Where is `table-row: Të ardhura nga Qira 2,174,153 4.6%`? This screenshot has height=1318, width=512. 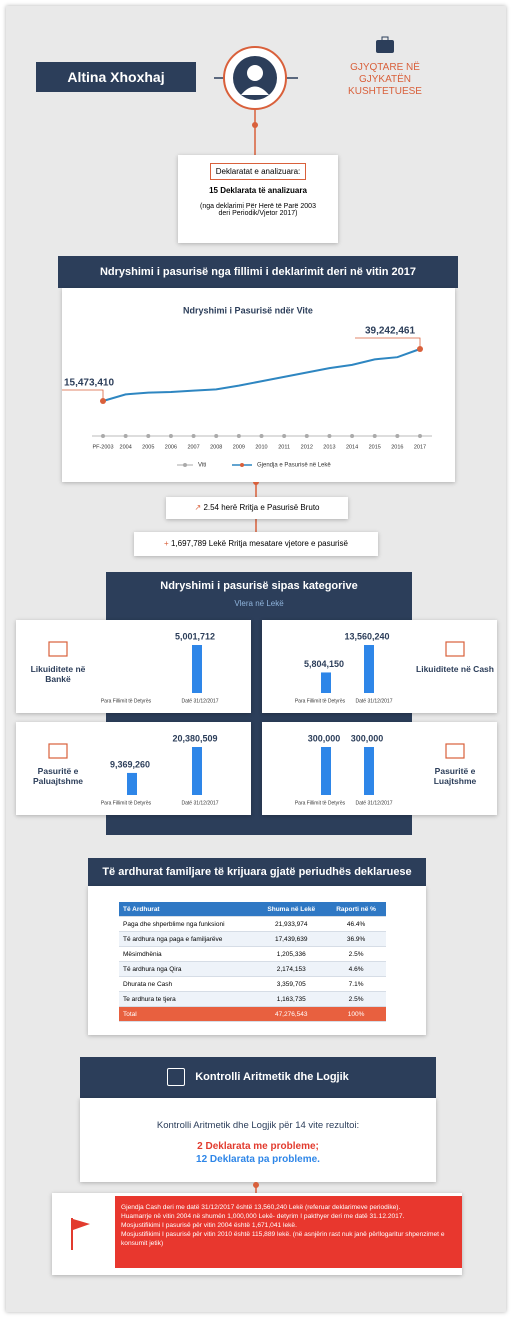 table-row: Të ardhura nga Qira 2,174,153 4.6% is located at coordinates (252, 969).